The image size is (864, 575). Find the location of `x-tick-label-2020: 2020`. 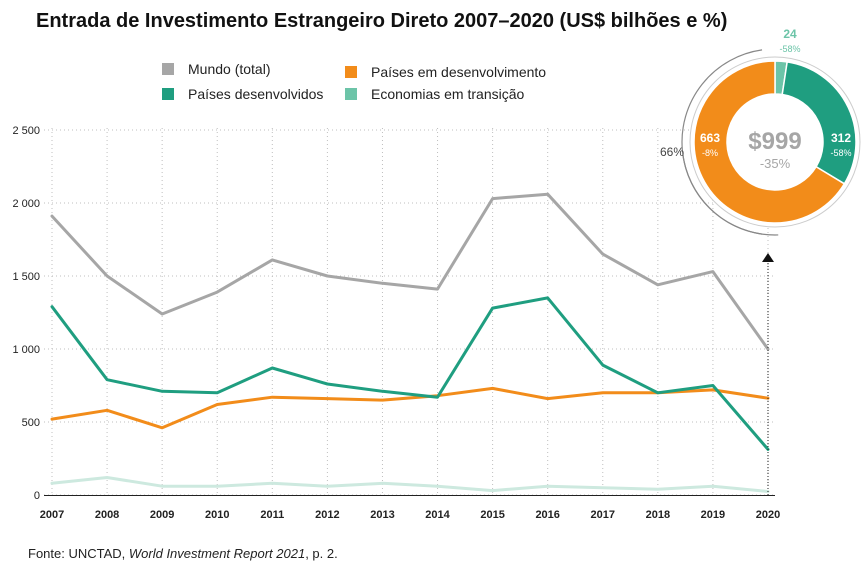

x-tick-label-2020: 2020 is located at coordinates (768, 515).